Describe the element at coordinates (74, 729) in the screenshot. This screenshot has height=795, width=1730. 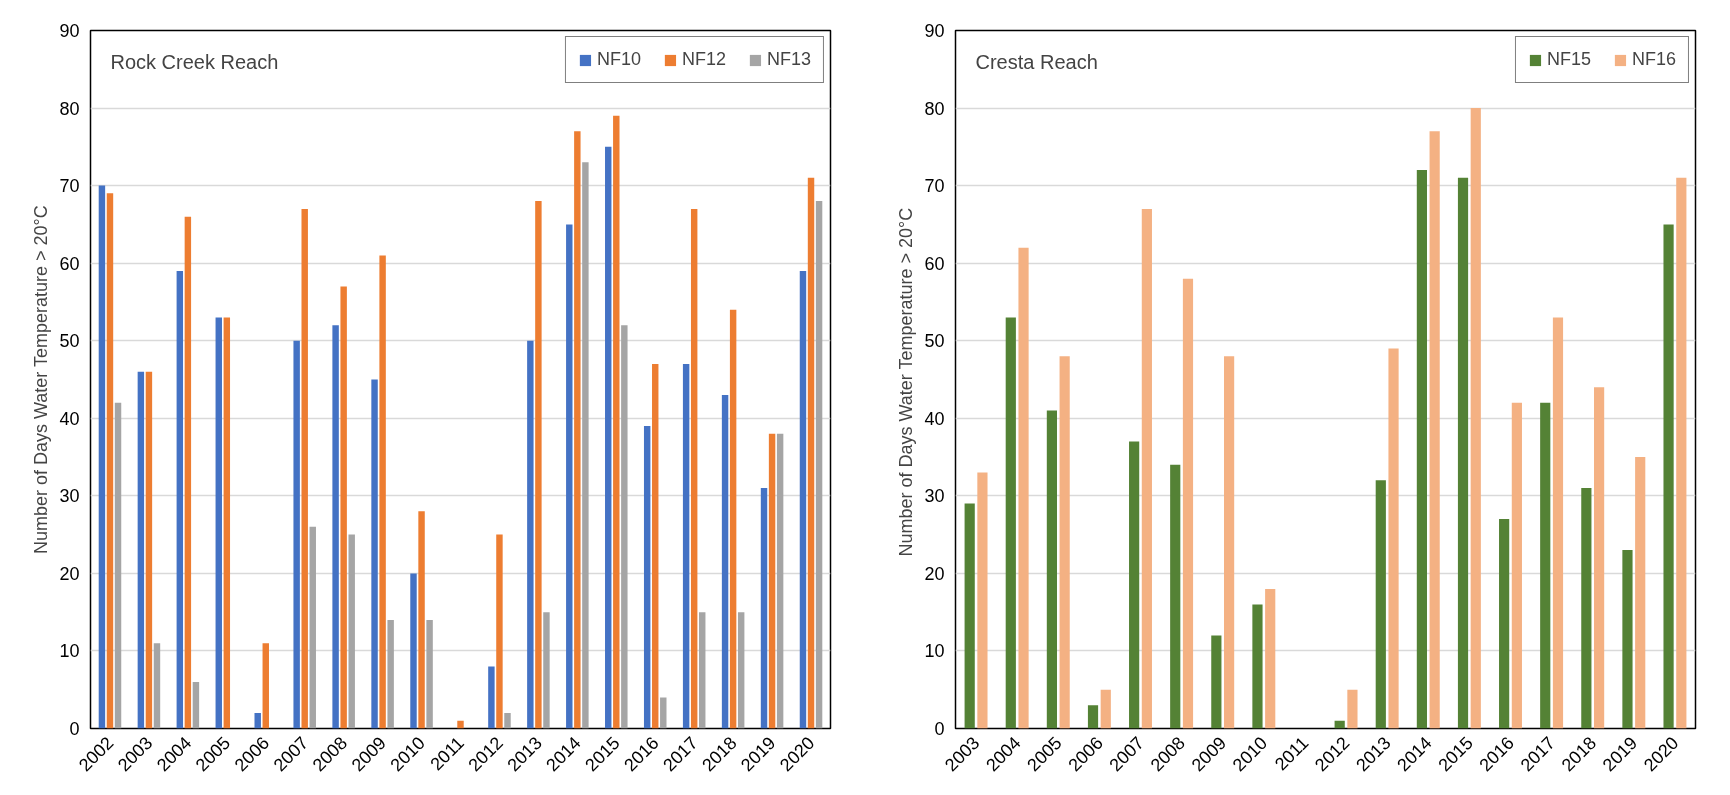
I see `y-tick-label: 0` at that location.